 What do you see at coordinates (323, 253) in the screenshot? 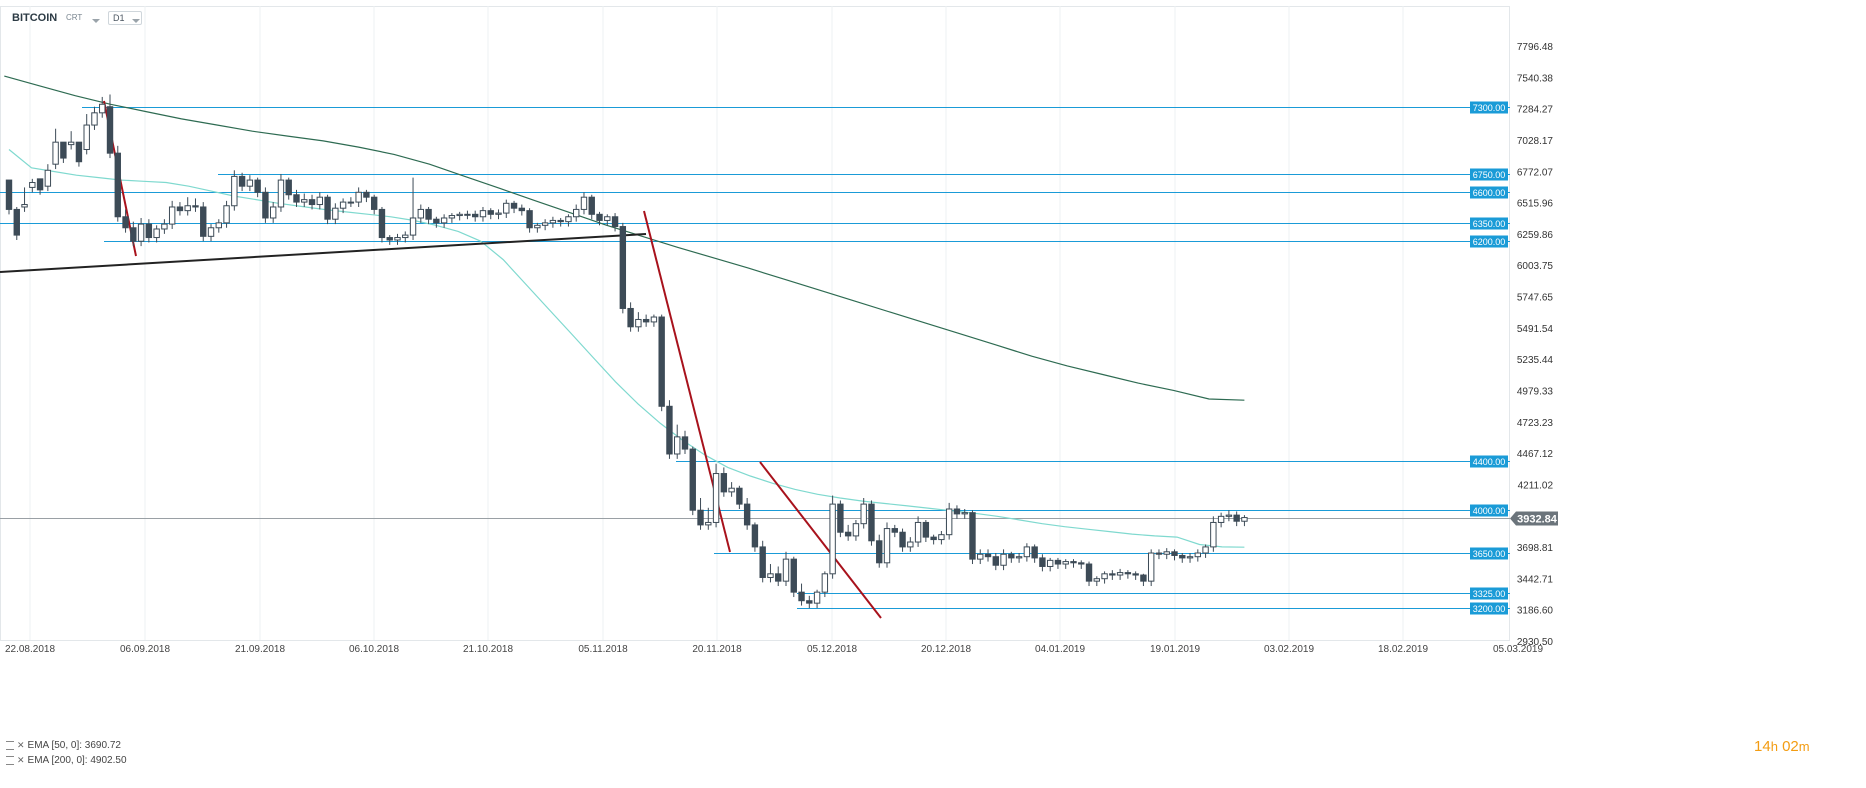
I see `trend-line-support` at bounding box center [323, 253].